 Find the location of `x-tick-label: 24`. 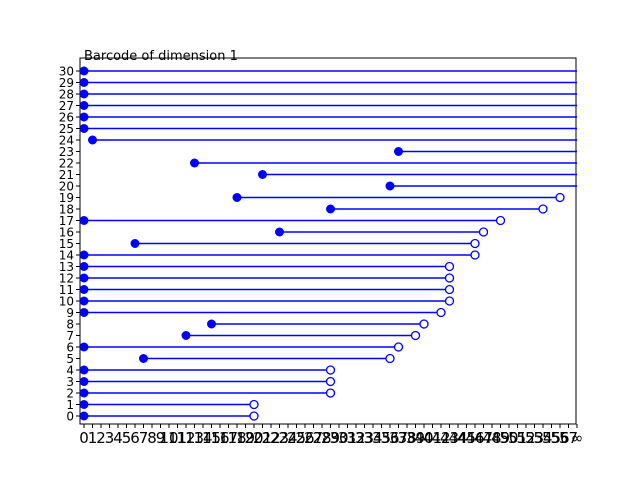

x-tick-label: 24 is located at coordinates (287, 438).